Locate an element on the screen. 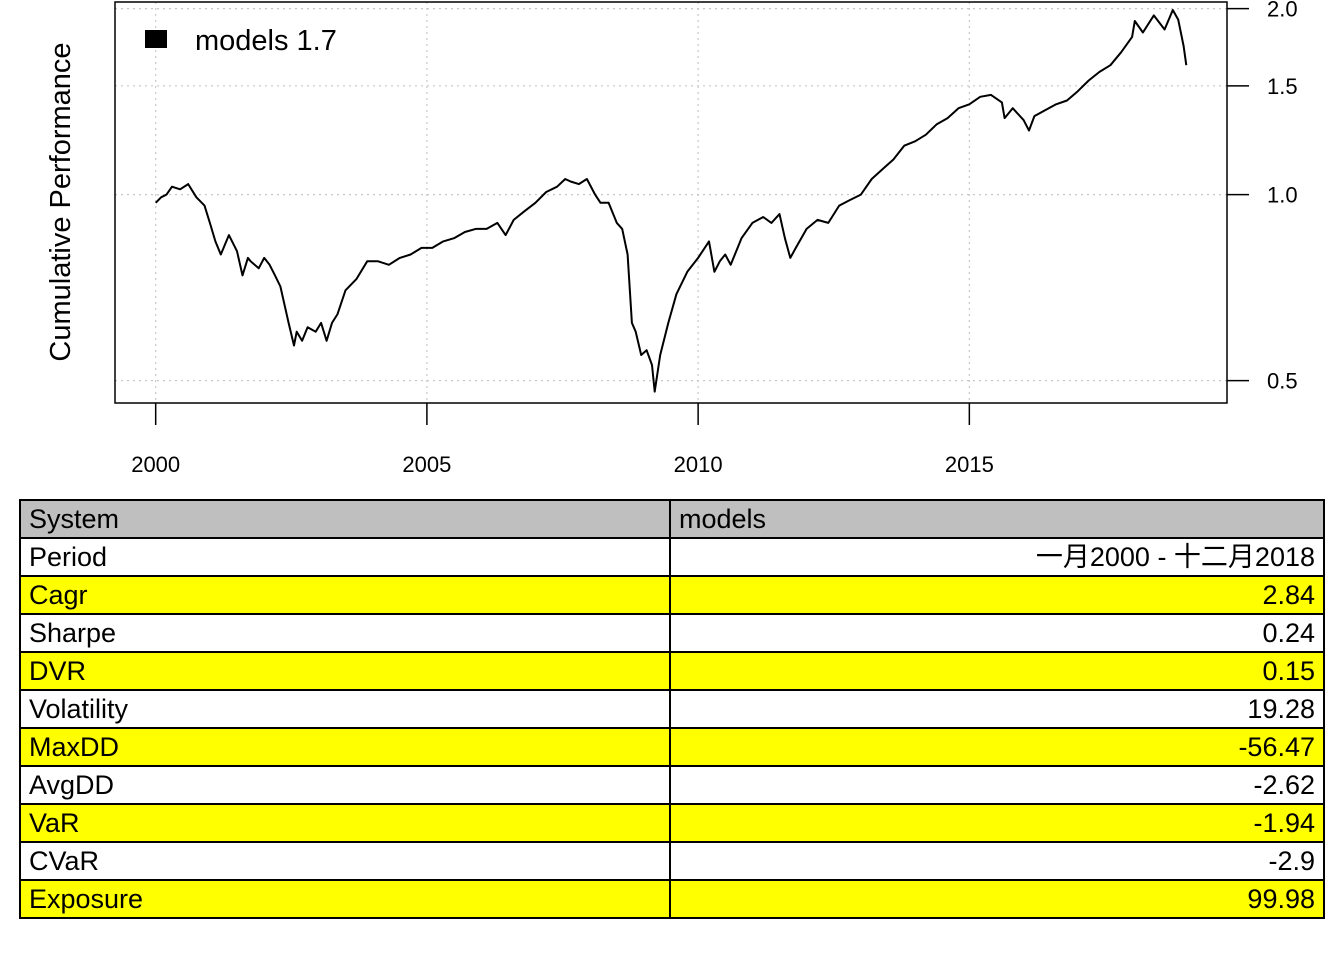  y-tick-label: 0.5 is located at coordinates (1282, 381).